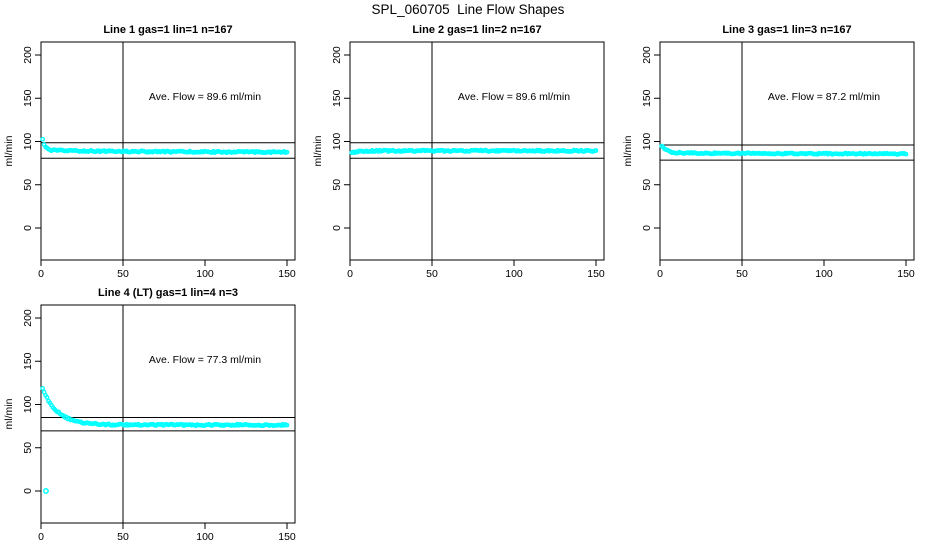 The width and height of the screenshot is (936, 545). I want to click on line-2-plot: 0 50 100 150 200 ml/min 0 50 100 150, so click(458, 160).